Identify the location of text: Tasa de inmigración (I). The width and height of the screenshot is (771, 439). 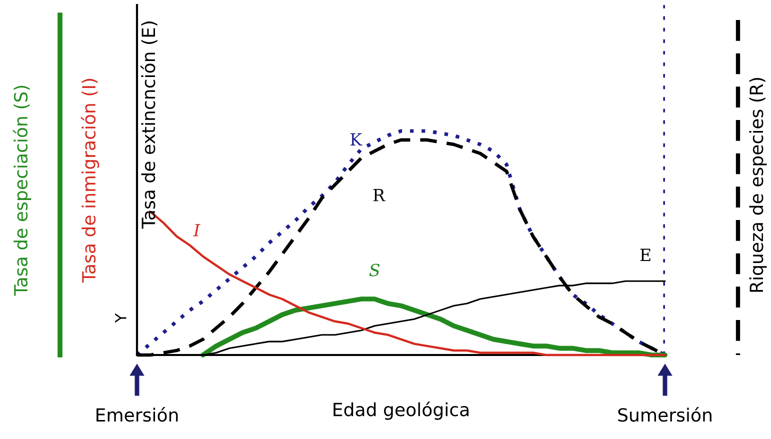
(90, 180).